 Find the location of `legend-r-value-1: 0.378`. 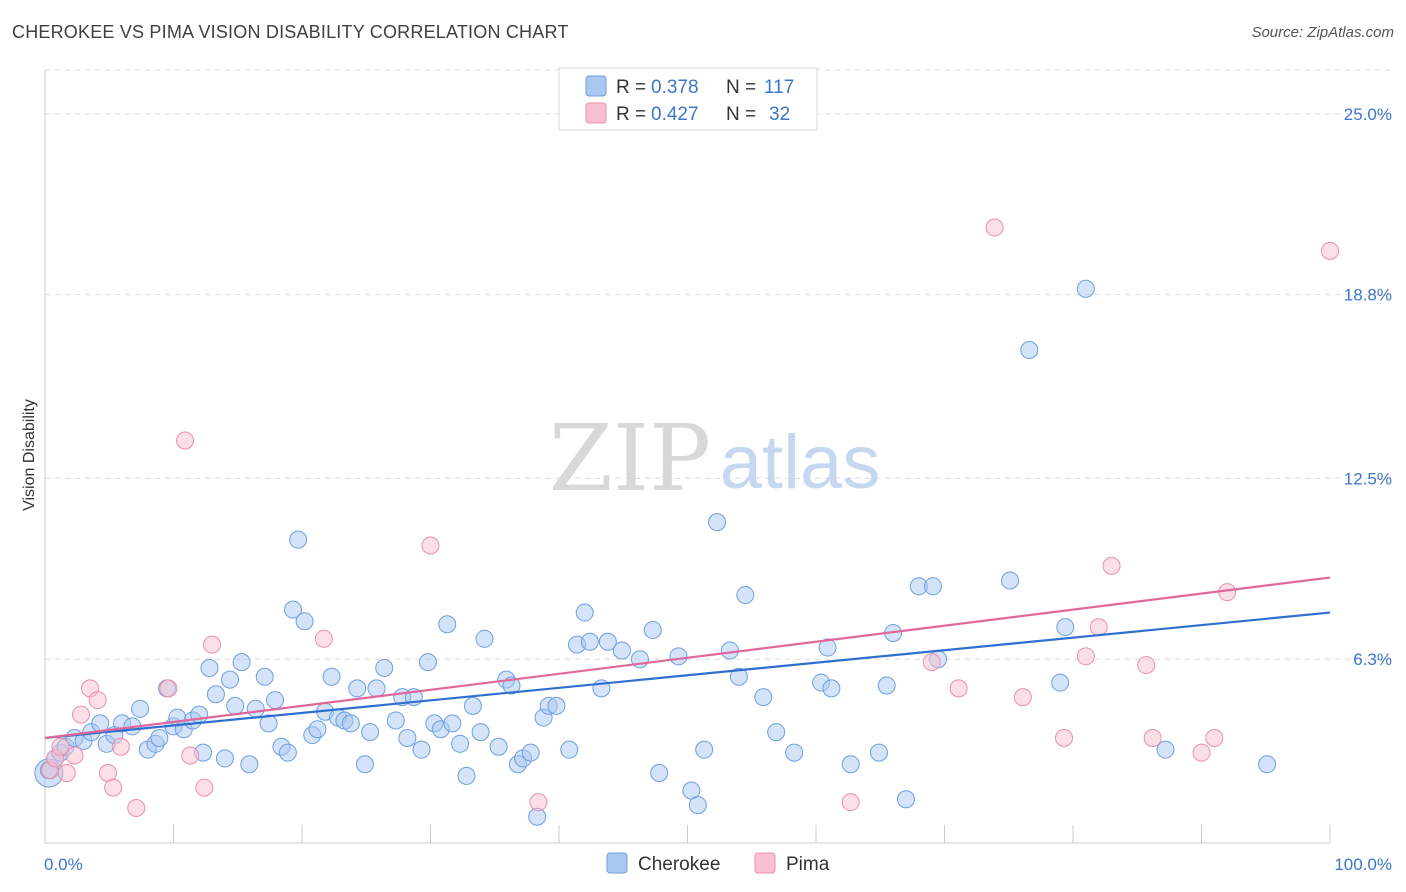

legend-r-value-1: 0.378 is located at coordinates (675, 87).